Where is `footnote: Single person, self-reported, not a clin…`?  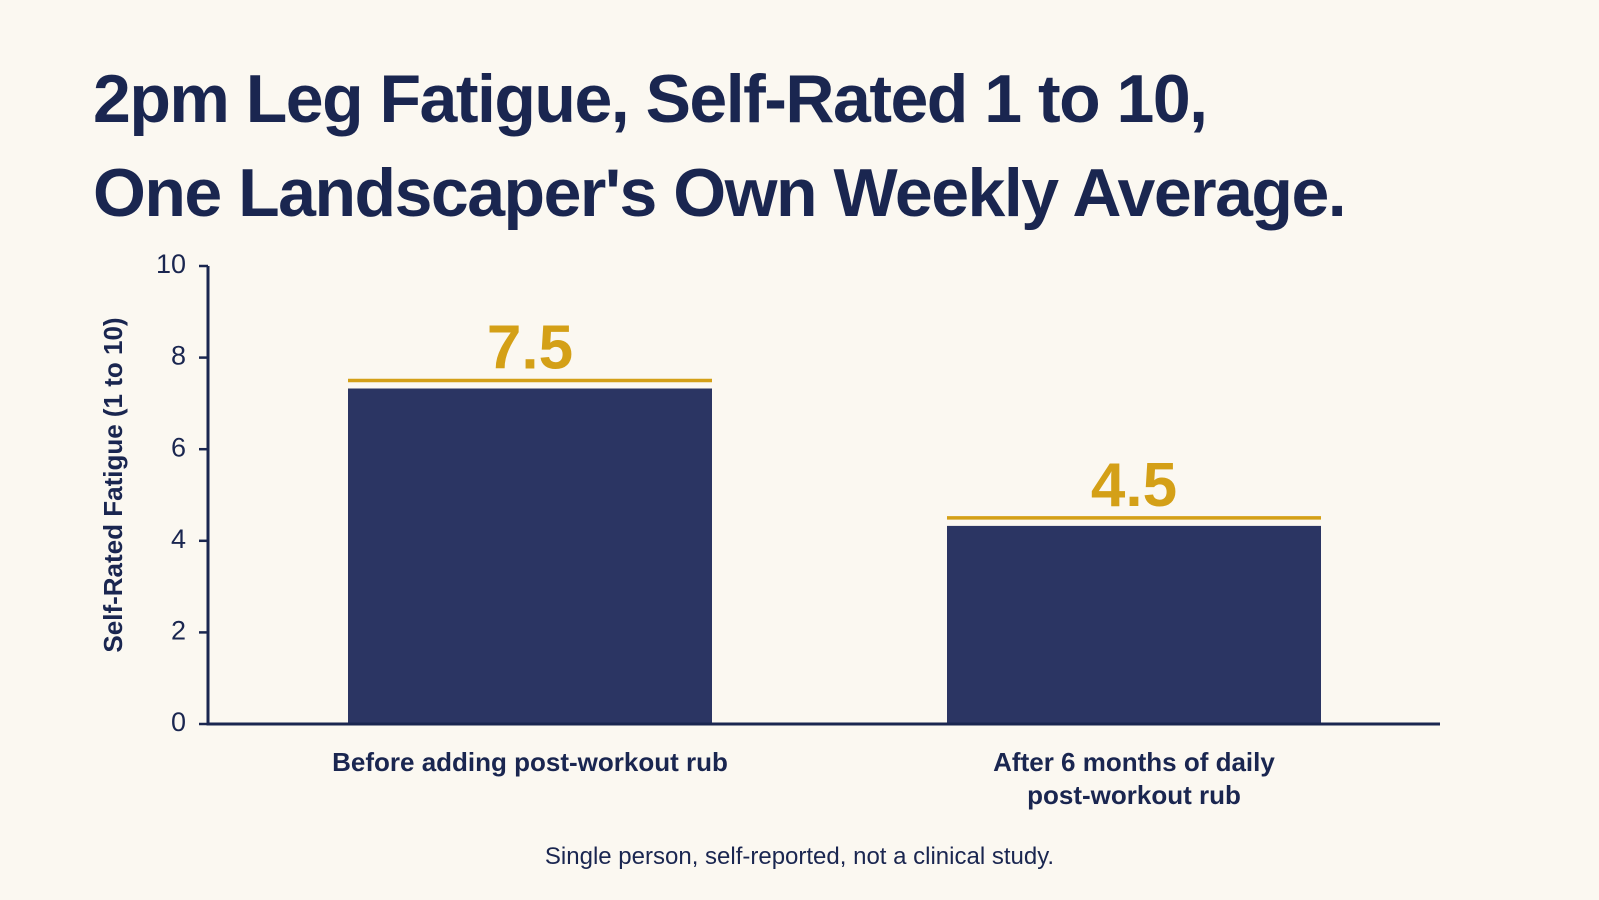
footnote: Single person, self-reported, not a clin… is located at coordinates (799, 856).